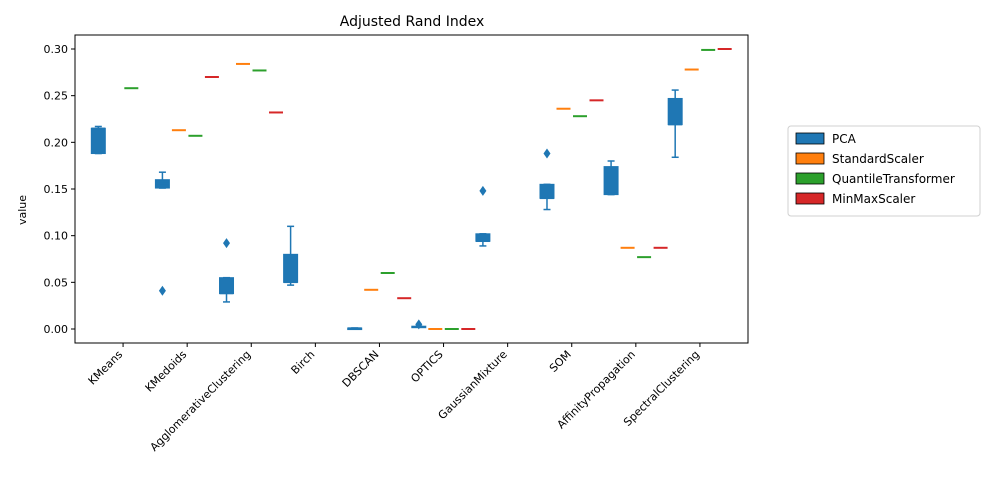 The image size is (1000, 504). I want to click on x-tick-label: OPTICS, so click(426, 366).